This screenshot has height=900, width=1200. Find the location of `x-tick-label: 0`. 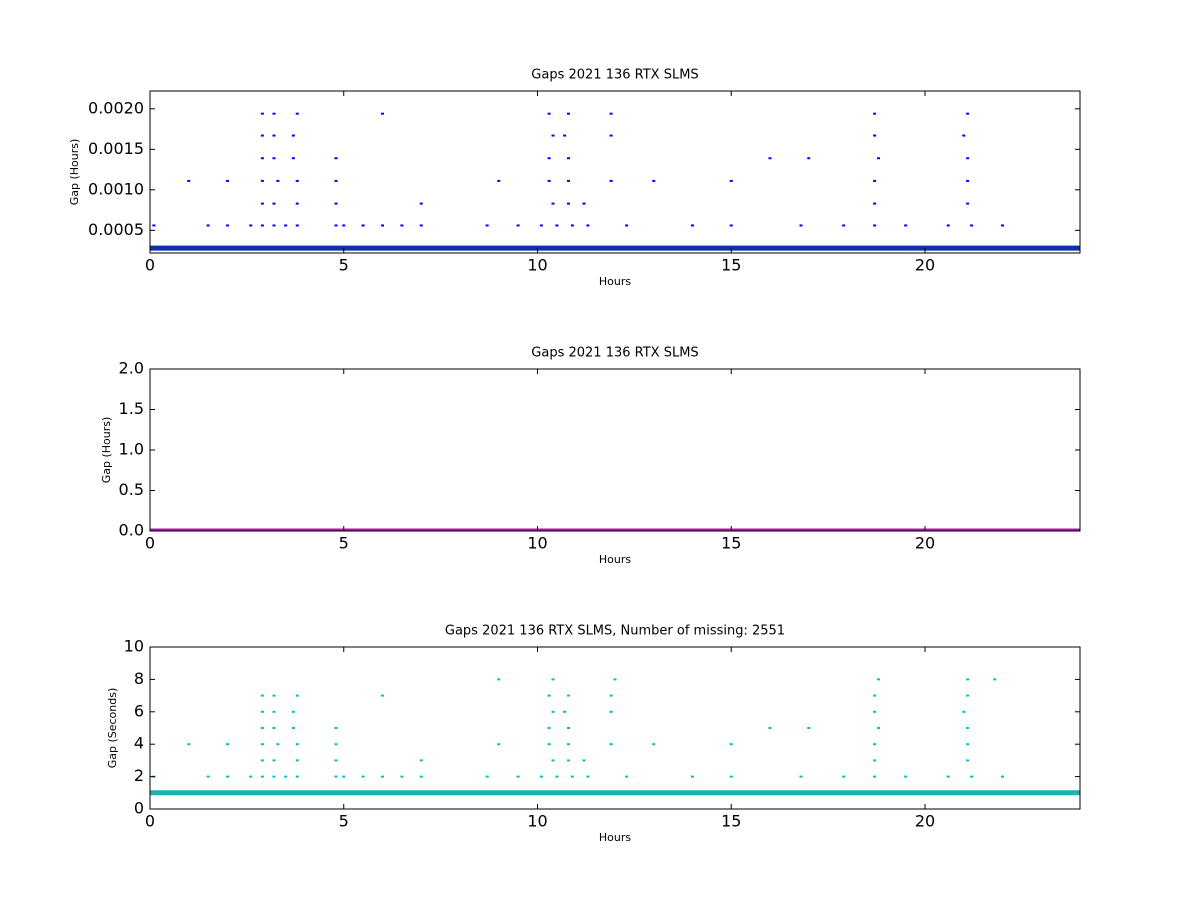

x-tick-label: 0 is located at coordinates (150, 821).